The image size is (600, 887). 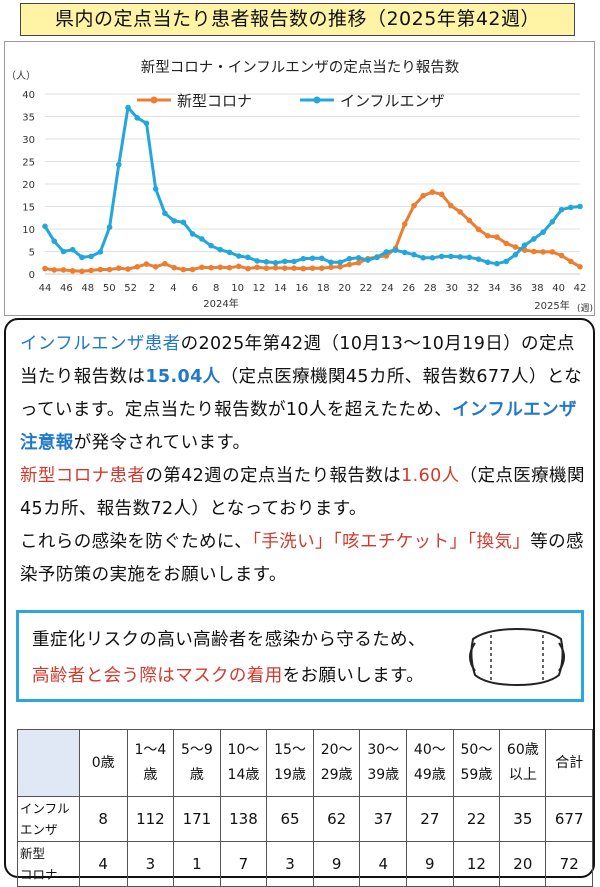 What do you see at coordinates (387, 288) in the screenshot?
I see `x-tick-label: 24` at bounding box center [387, 288].